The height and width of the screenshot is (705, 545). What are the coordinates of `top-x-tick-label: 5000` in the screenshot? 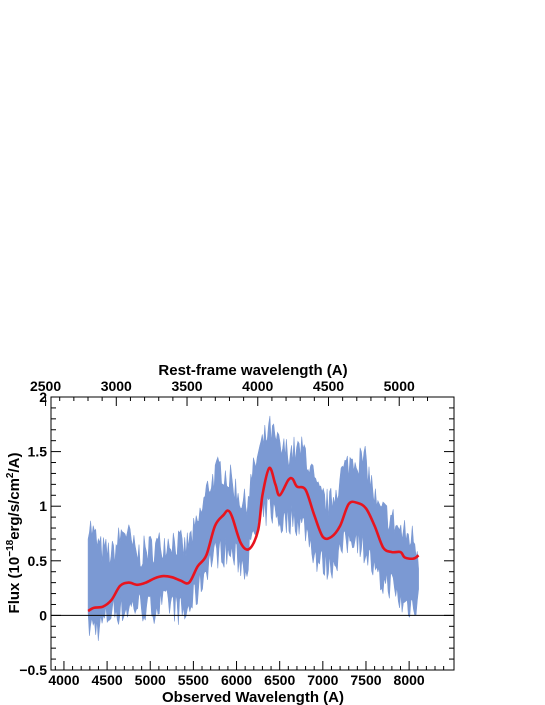 It's located at (399, 386).